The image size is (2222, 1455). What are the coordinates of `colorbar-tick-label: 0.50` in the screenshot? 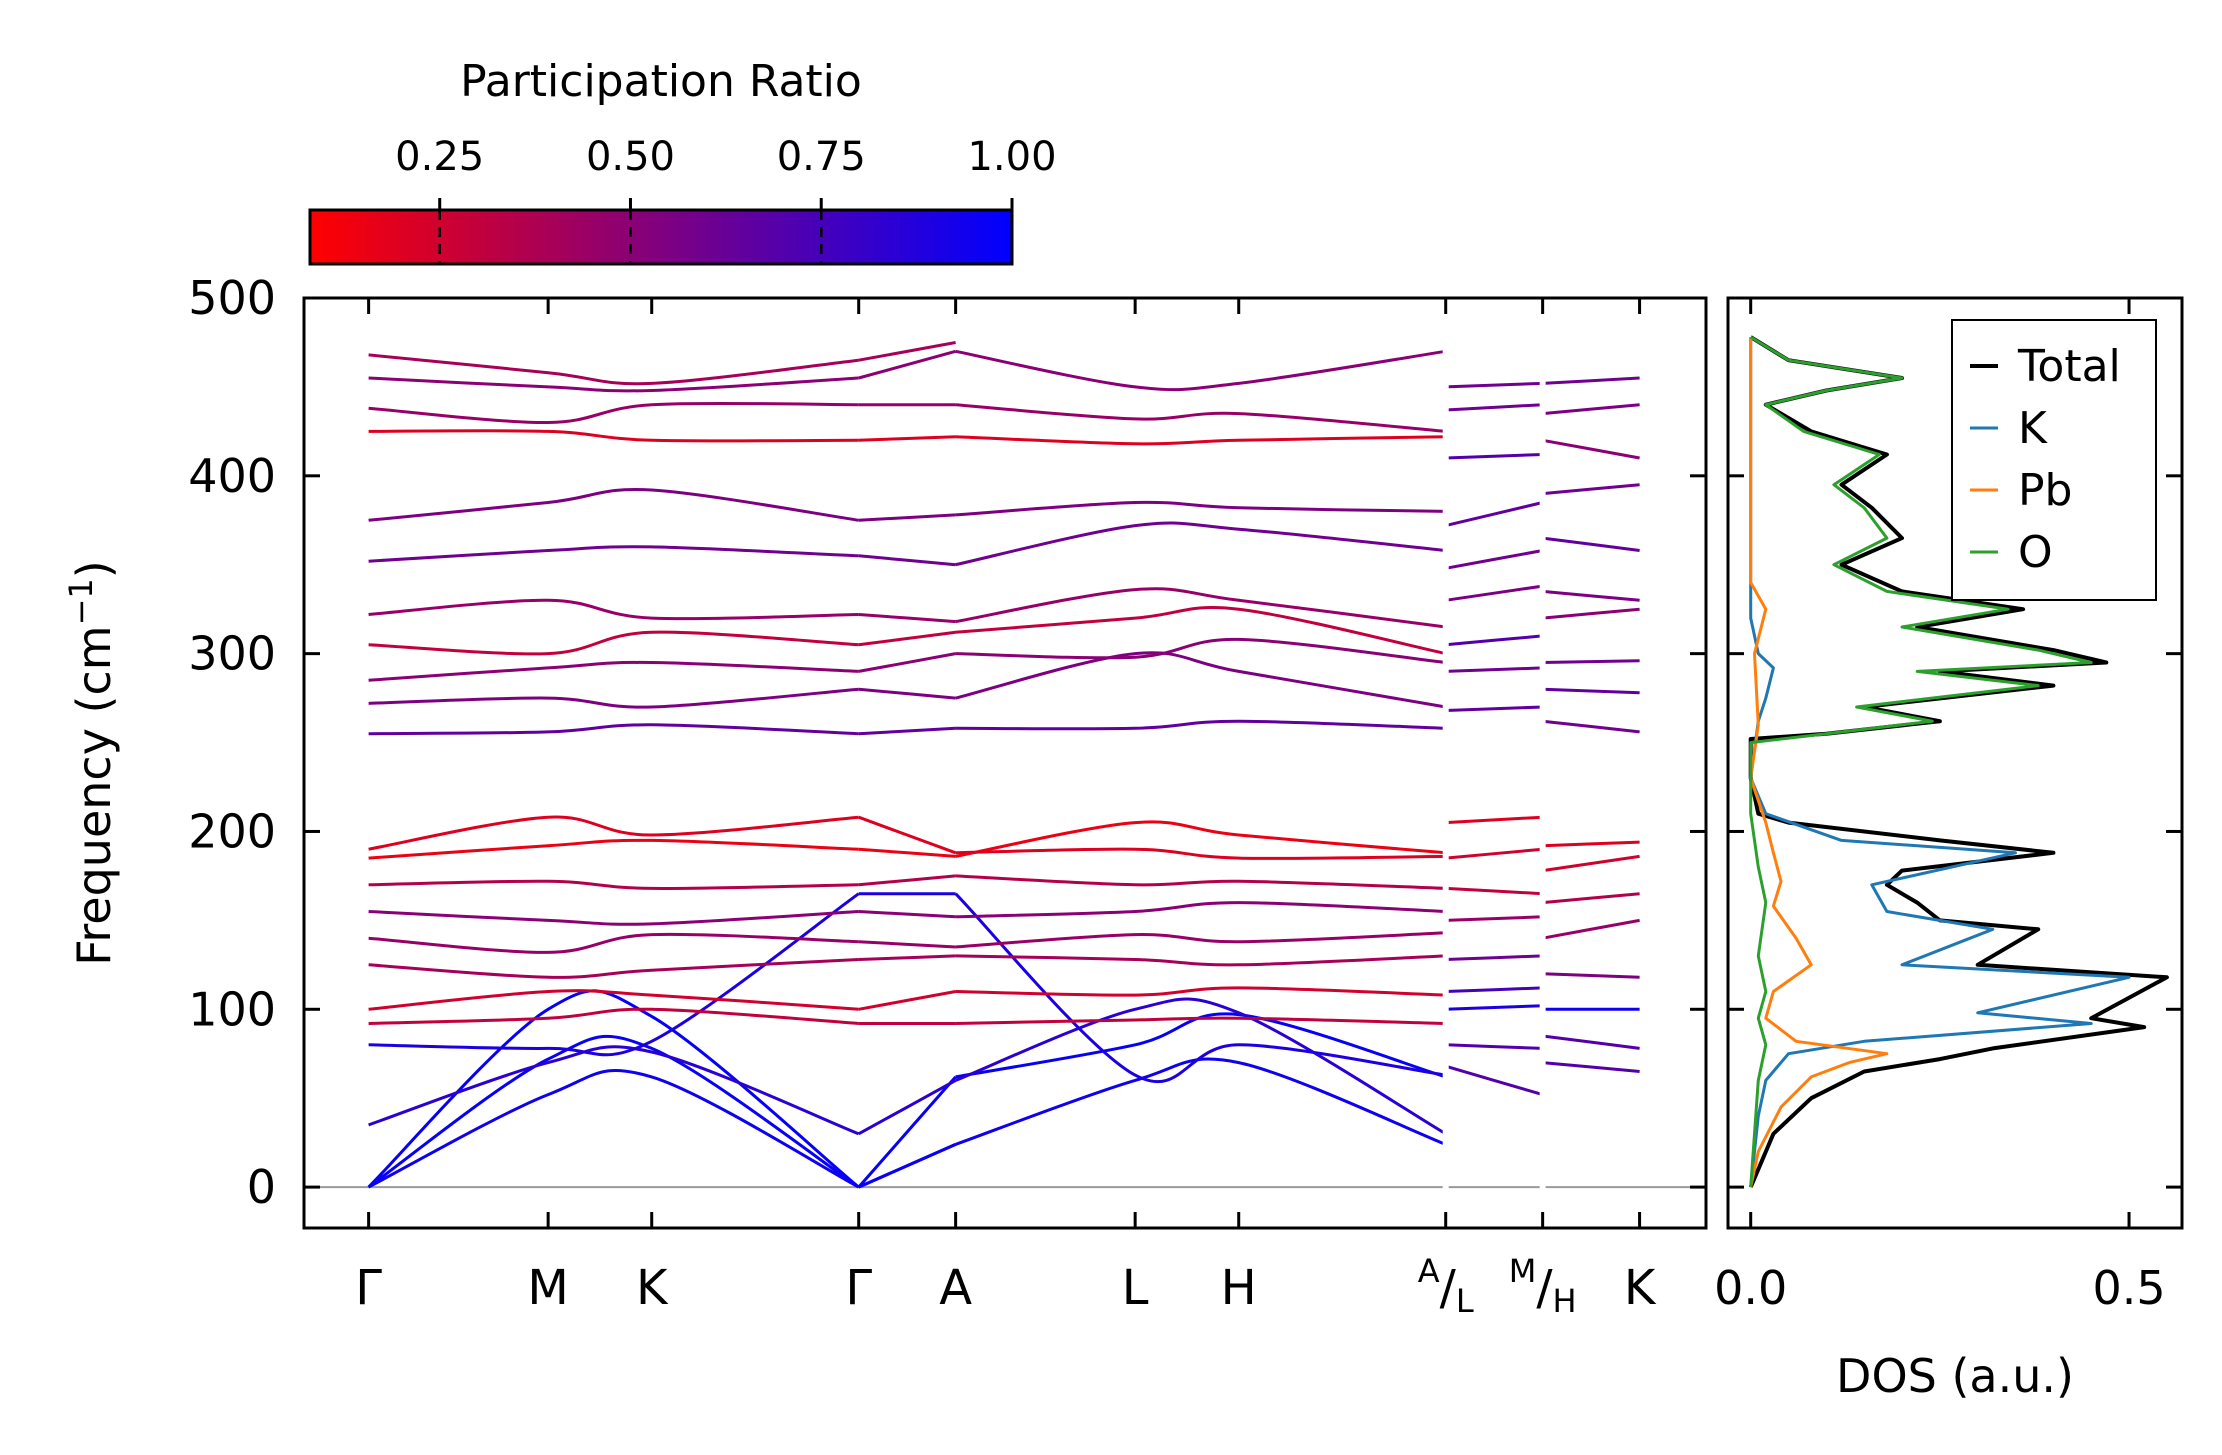 It's located at (630, 157).